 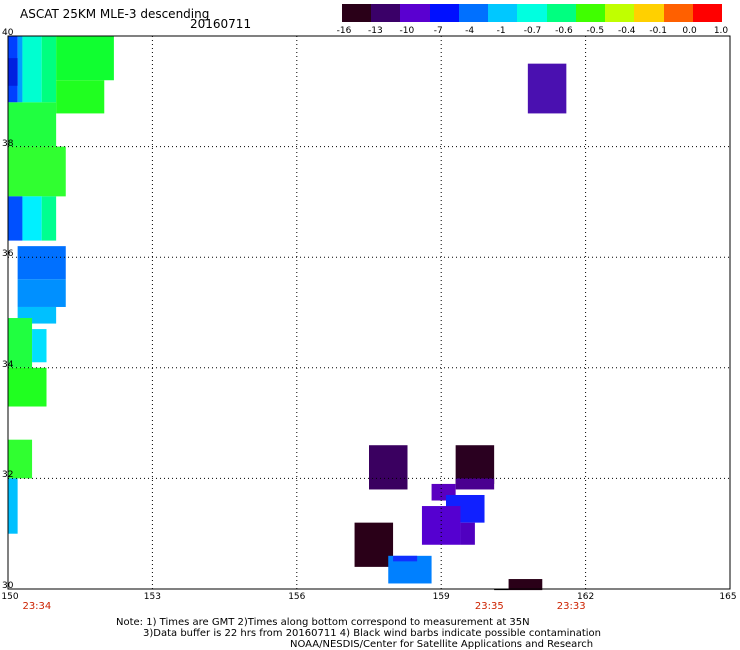 What do you see at coordinates (344, 31) in the screenshot?
I see `colorbar-label: -16` at bounding box center [344, 31].